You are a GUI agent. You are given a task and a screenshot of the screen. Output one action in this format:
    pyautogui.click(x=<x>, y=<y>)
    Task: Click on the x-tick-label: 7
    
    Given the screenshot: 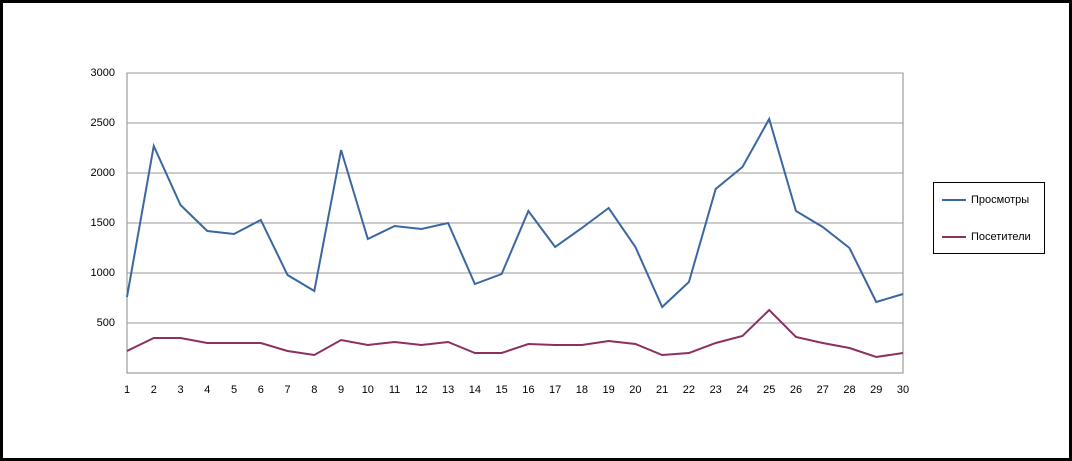 What is the action you would take?
    pyautogui.click(x=287, y=390)
    